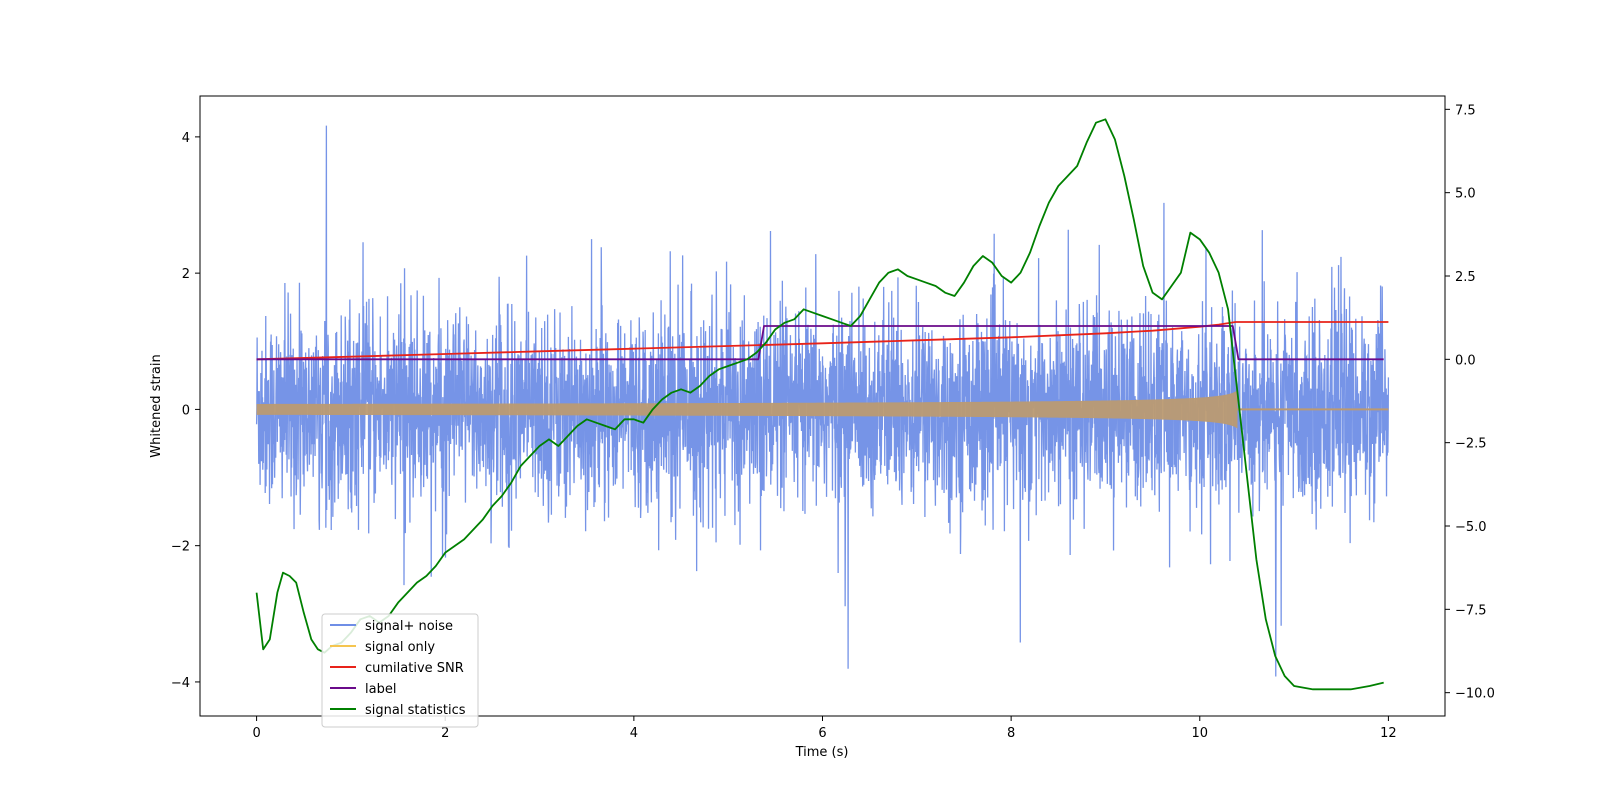 The image size is (1600, 800). I want to click on y2-tick-label: −5.0, so click(1471, 527).